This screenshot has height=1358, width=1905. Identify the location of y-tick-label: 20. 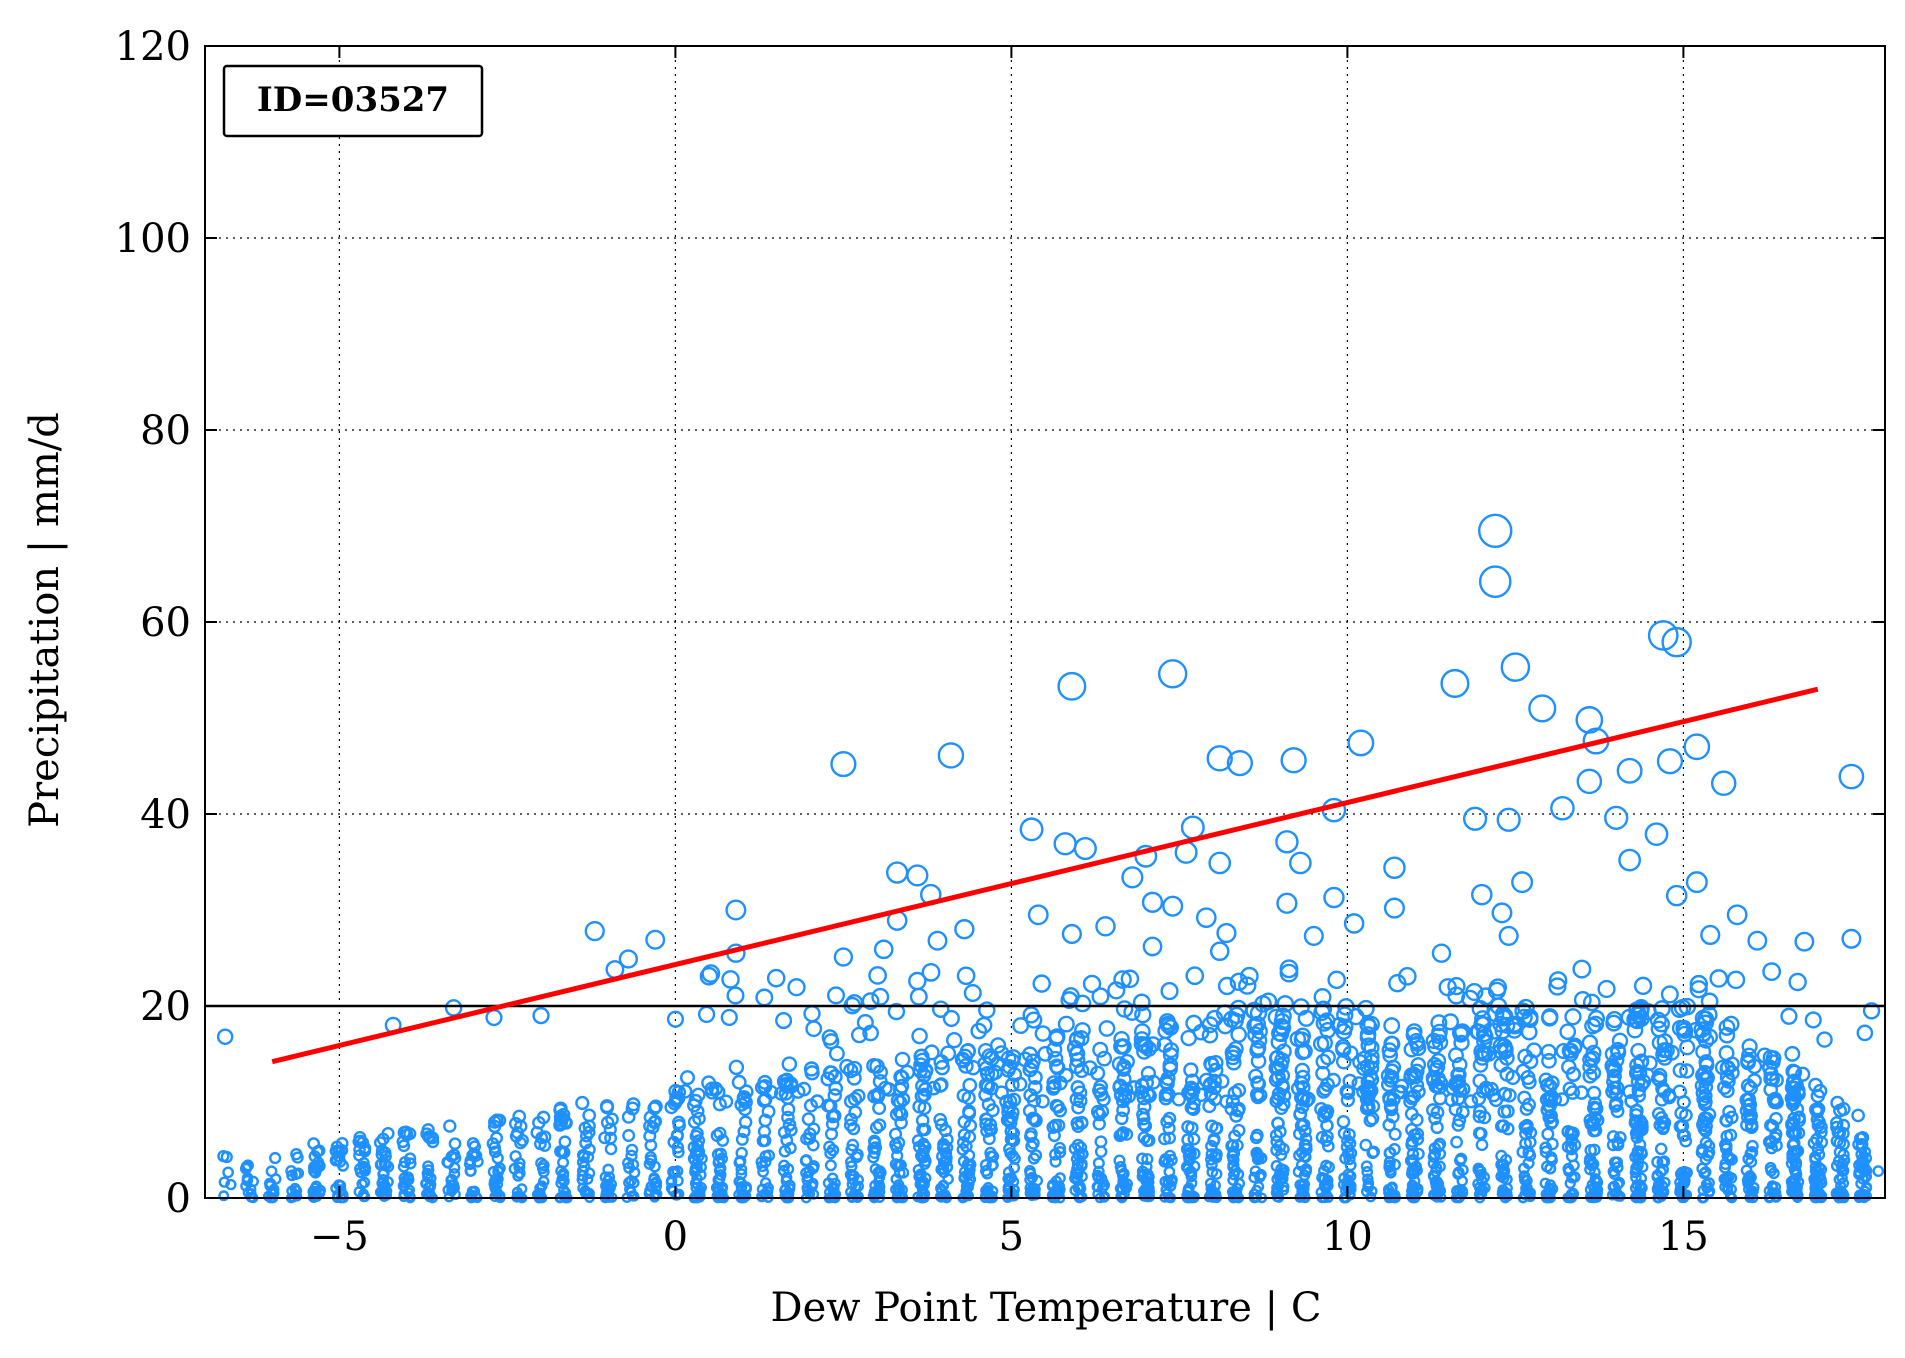
(165, 1007).